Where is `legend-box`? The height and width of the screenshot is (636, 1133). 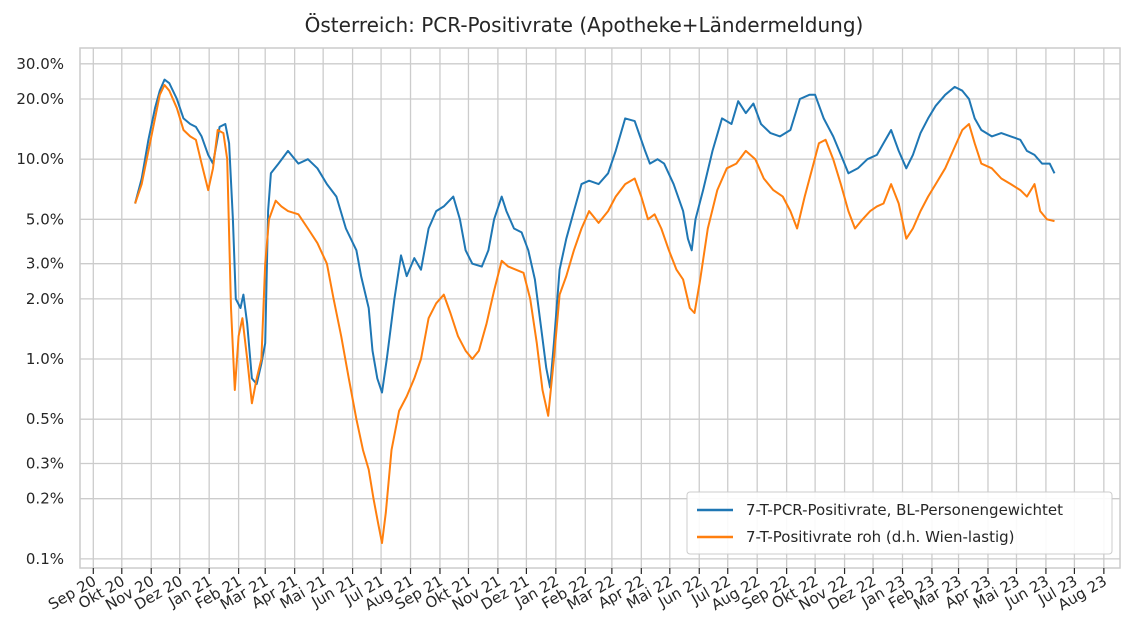
legend-box is located at coordinates (899, 523).